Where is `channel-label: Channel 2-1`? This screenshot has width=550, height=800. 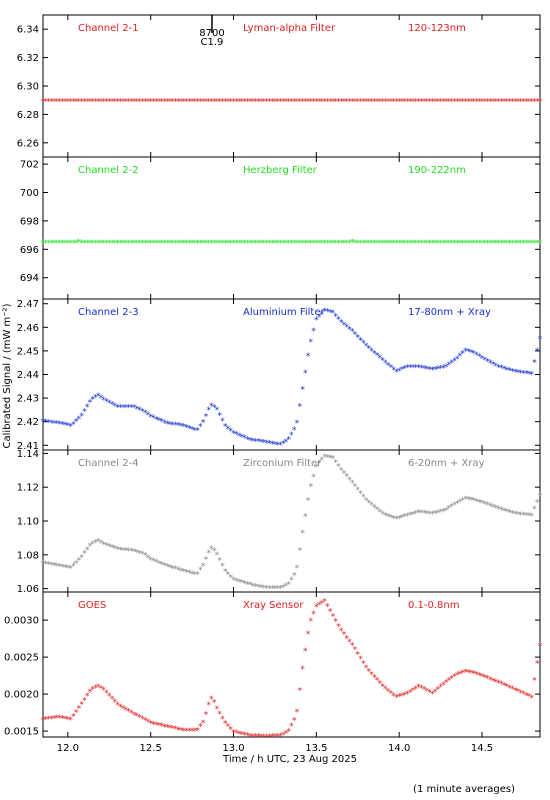
channel-label: Channel 2-1 is located at coordinates (108, 28).